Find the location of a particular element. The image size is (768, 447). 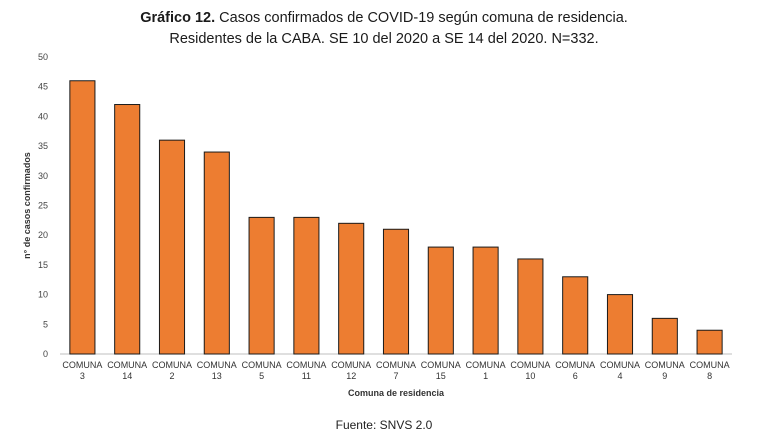

y-axis-ticks: 0 5 10 15 20 25 30 35 40 45 50 is located at coordinates (43, 205).